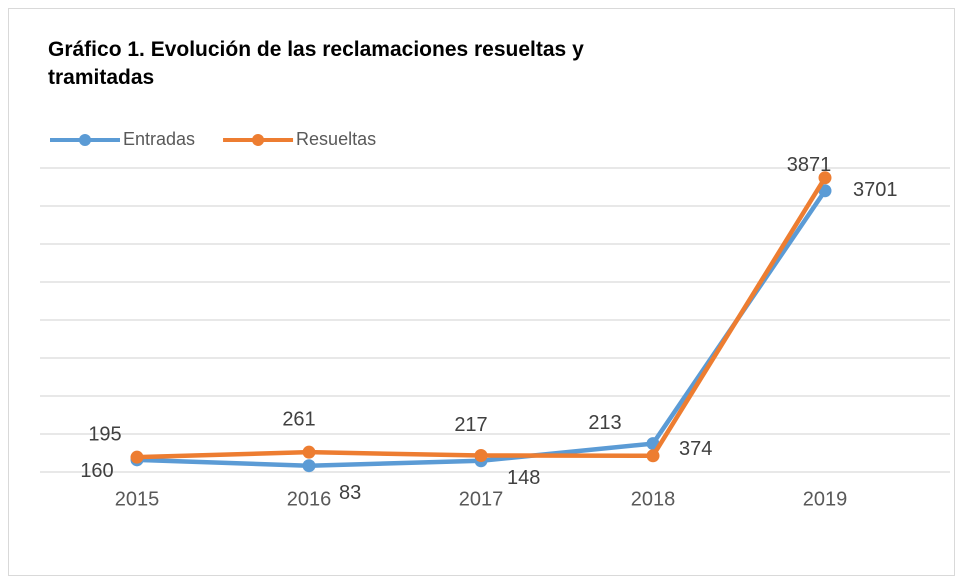  I want to click on data-label: 213, so click(604, 423).